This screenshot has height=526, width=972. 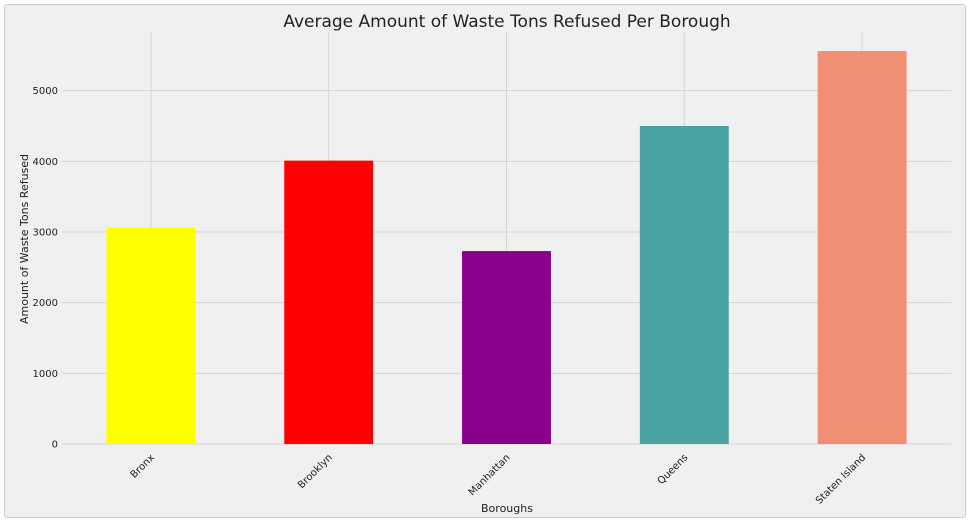 What do you see at coordinates (45, 268) in the screenshot?
I see `y-tick-labels: 0 1000 2000 3000 4000 5000` at bounding box center [45, 268].